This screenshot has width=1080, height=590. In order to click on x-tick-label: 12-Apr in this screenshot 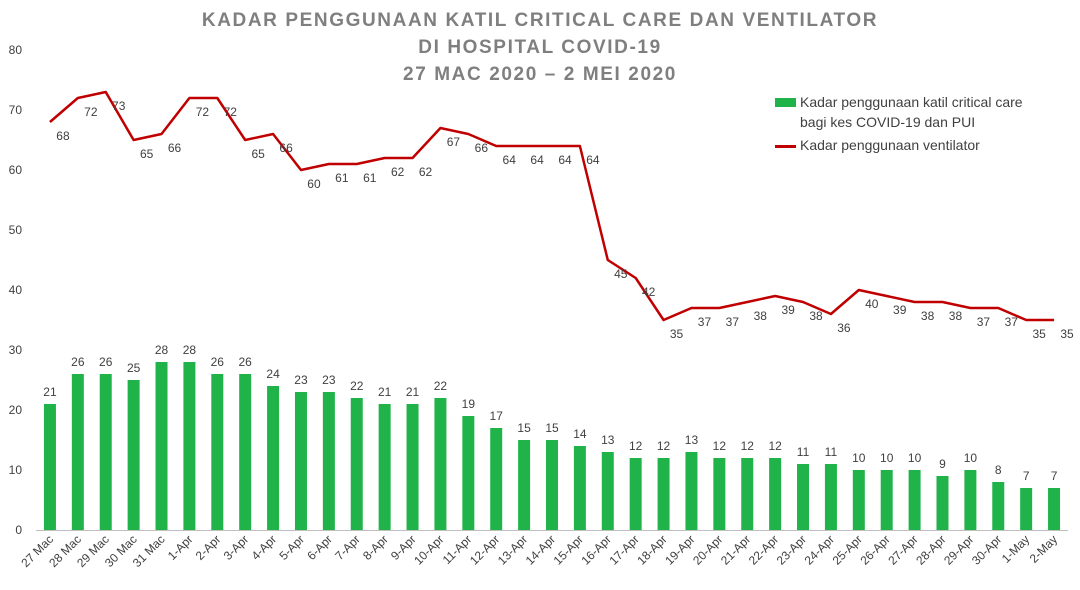, I will do `click(484, 549)`.